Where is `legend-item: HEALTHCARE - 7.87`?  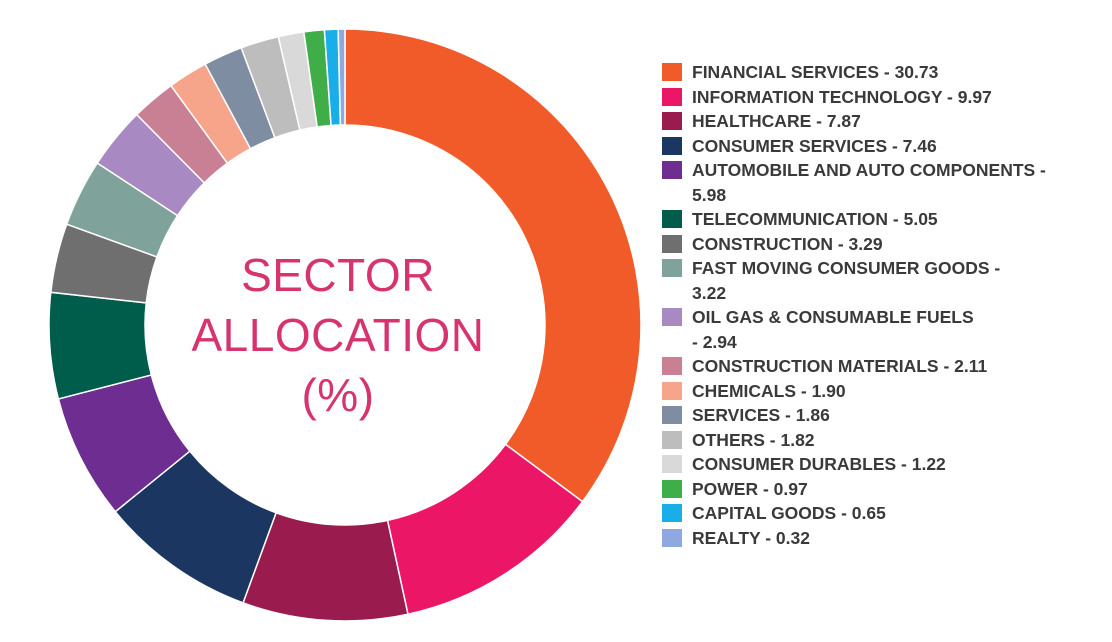 legend-item: HEALTHCARE - 7.87 is located at coordinates (882, 121).